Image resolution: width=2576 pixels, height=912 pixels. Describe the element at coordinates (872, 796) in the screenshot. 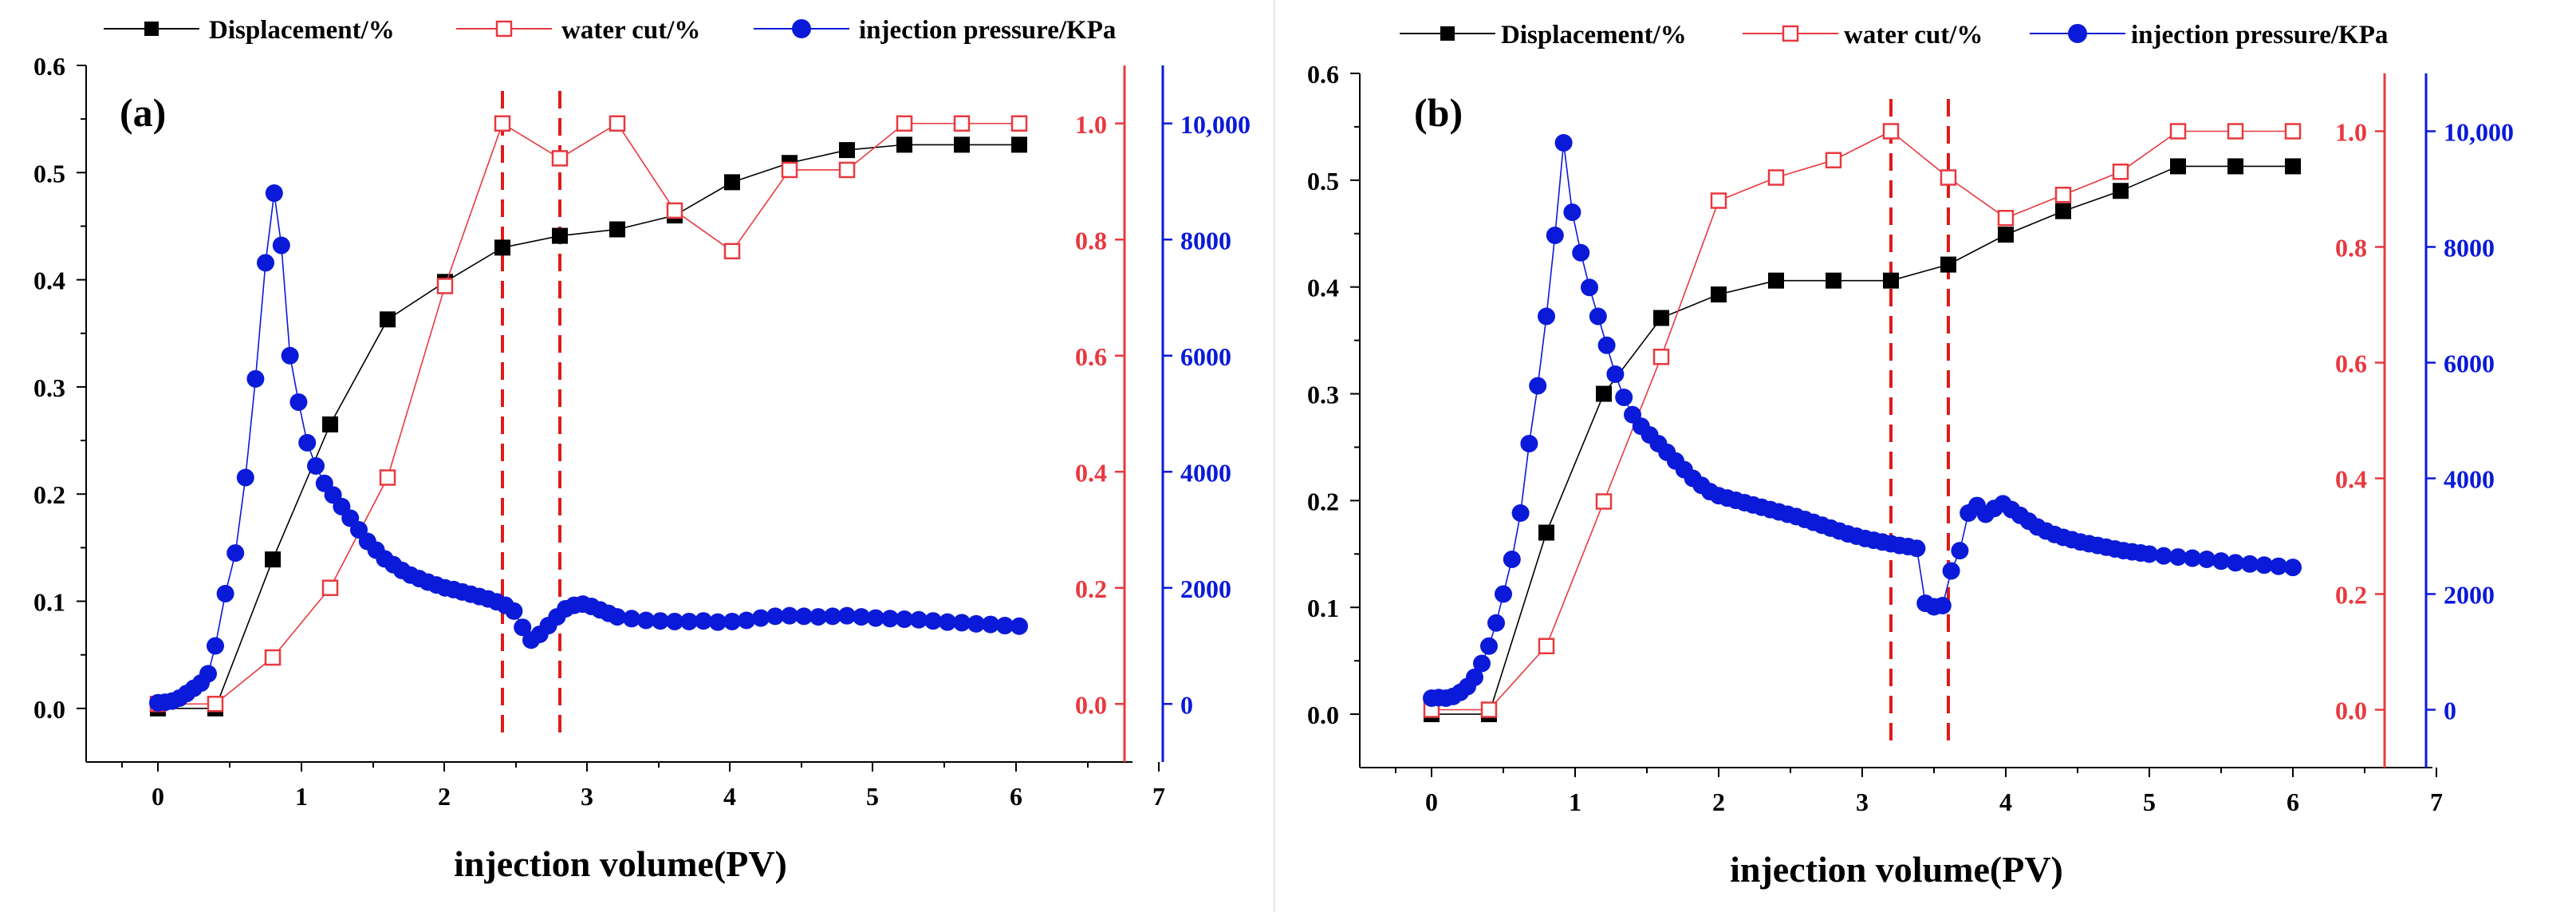

I see `x-tick-label: 5` at that location.